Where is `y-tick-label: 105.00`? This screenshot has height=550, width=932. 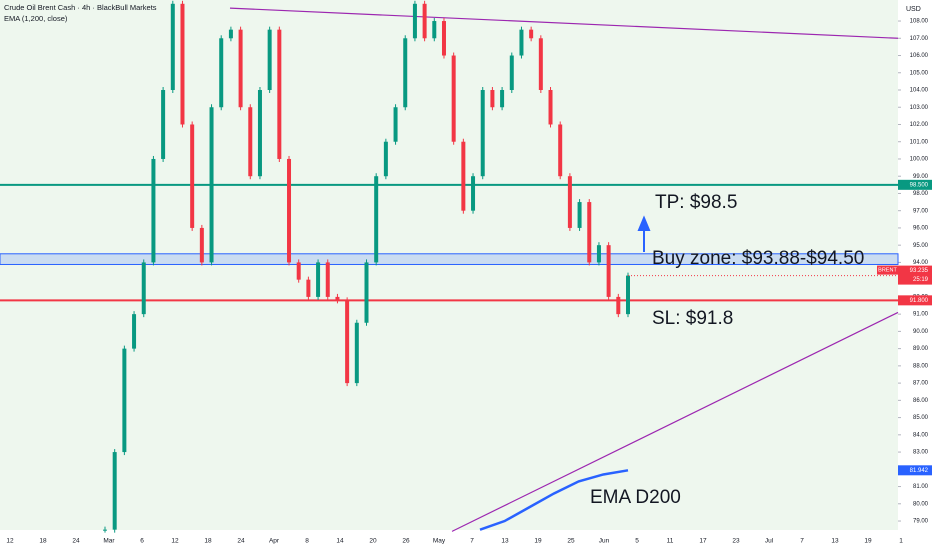 y-tick-label: 105.00 is located at coordinates (919, 73).